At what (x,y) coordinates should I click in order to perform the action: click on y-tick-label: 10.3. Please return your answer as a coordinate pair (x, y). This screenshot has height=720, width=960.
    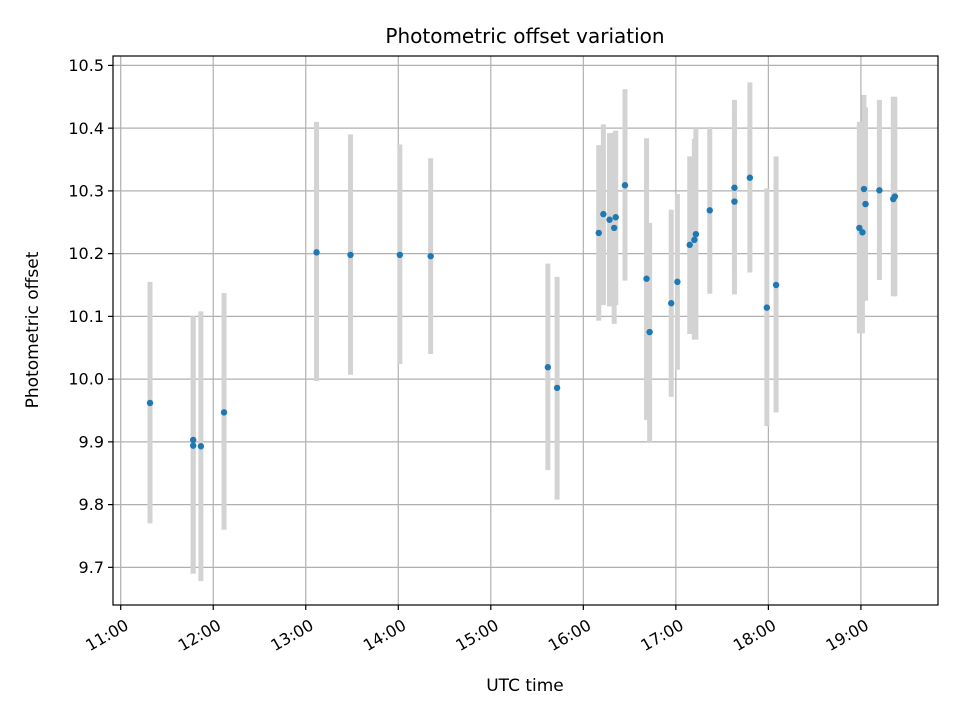
    Looking at the image, I should click on (86, 190).